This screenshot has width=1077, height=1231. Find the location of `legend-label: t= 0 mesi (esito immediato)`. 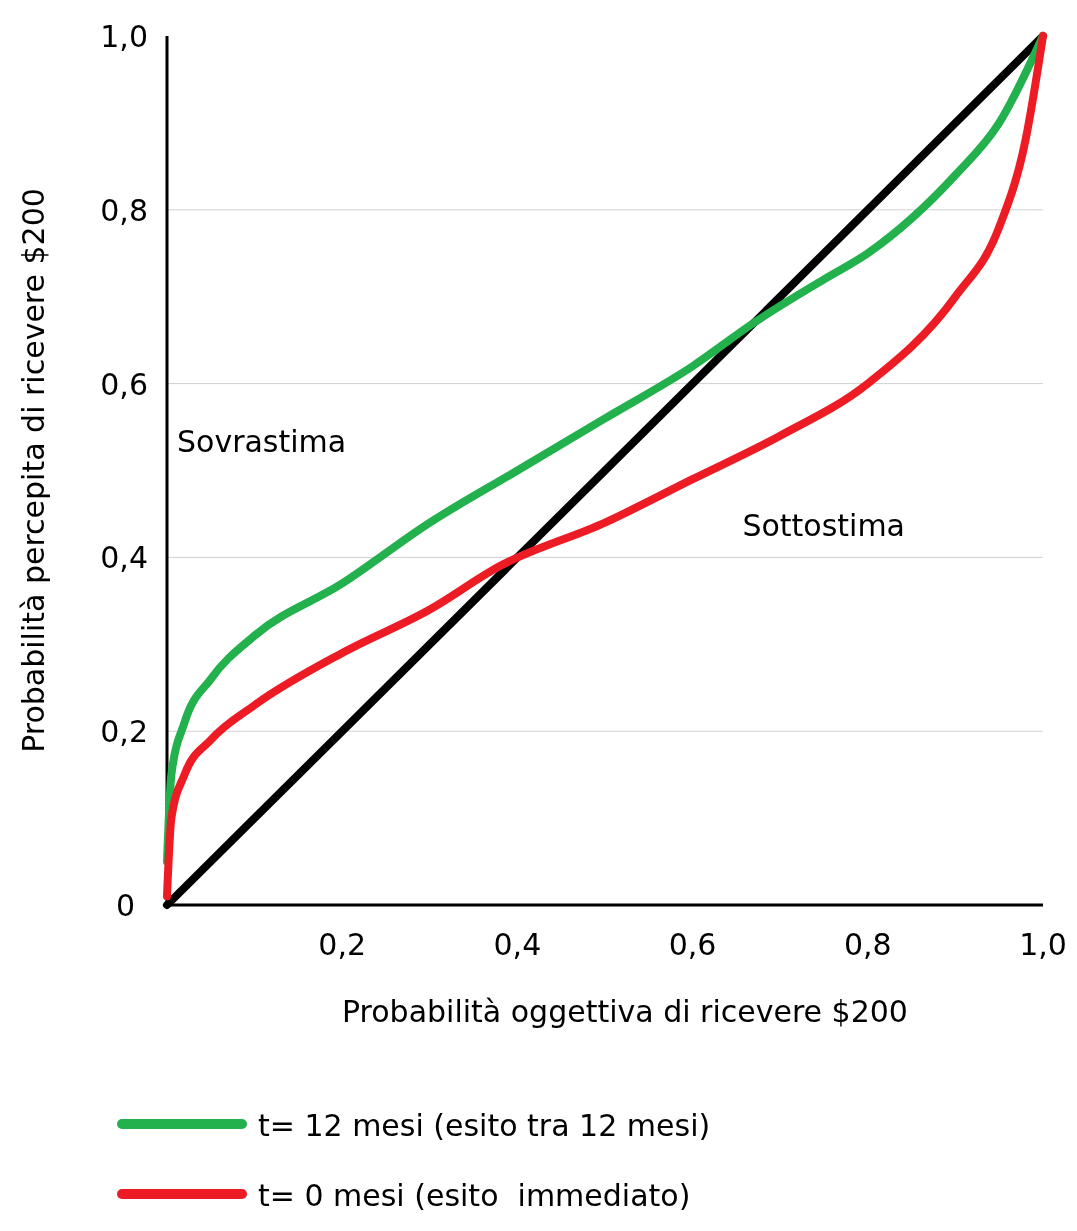

legend-label: t= 0 mesi (esito immediato) is located at coordinates (474, 1195).